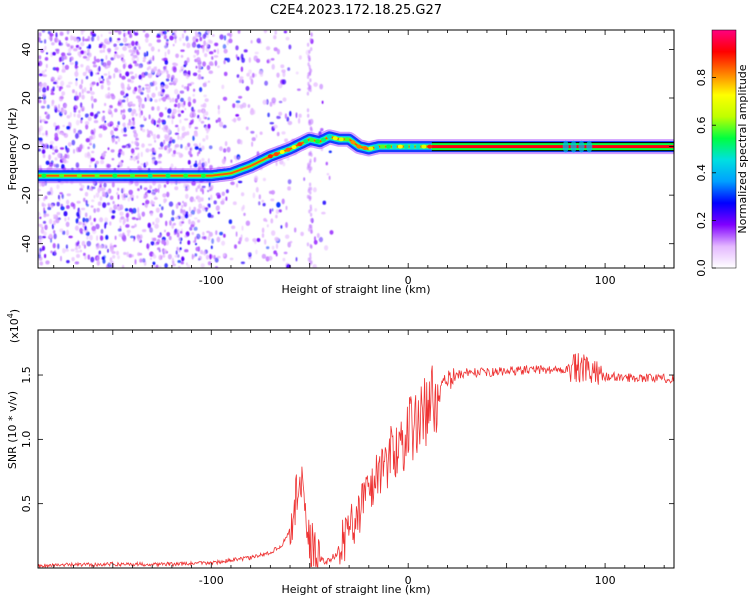 The width and height of the screenshot is (750, 600). What do you see at coordinates (701, 268) in the screenshot?
I see `colorbar-tick-label: 0.0` at bounding box center [701, 268].